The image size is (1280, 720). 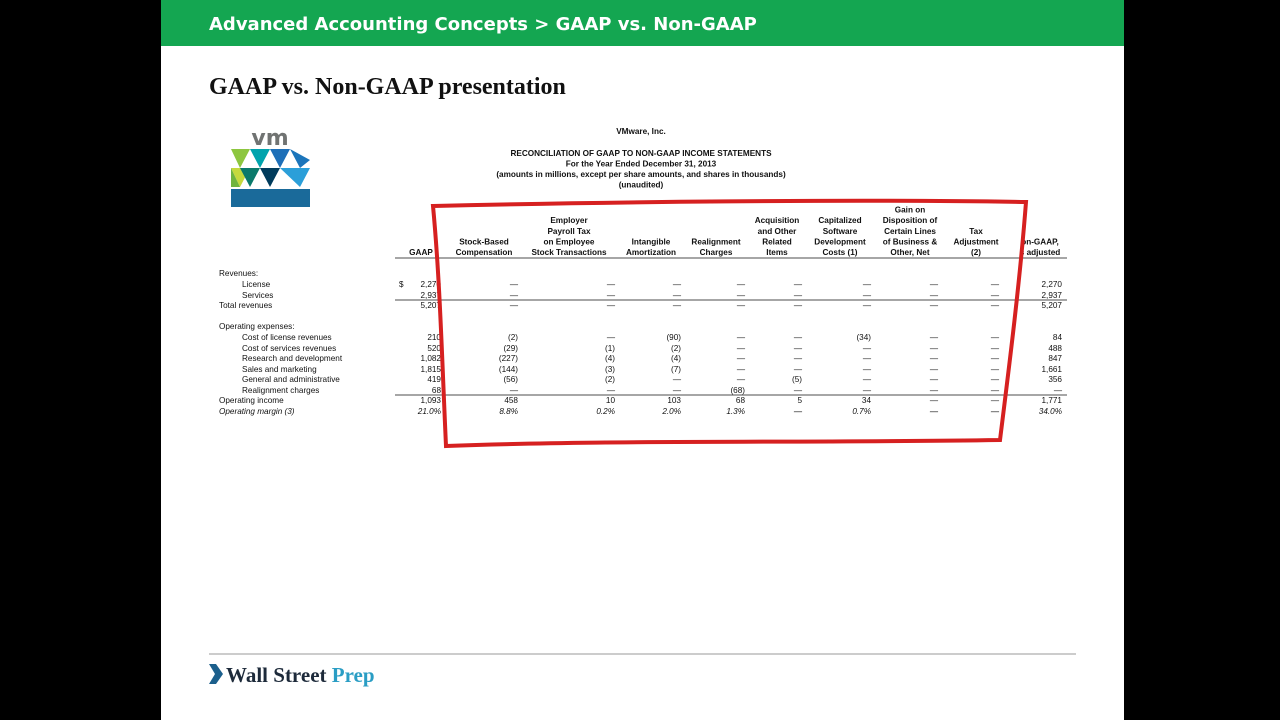 What do you see at coordinates (867, 400) in the screenshot?
I see `cell: 34` at bounding box center [867, 400].